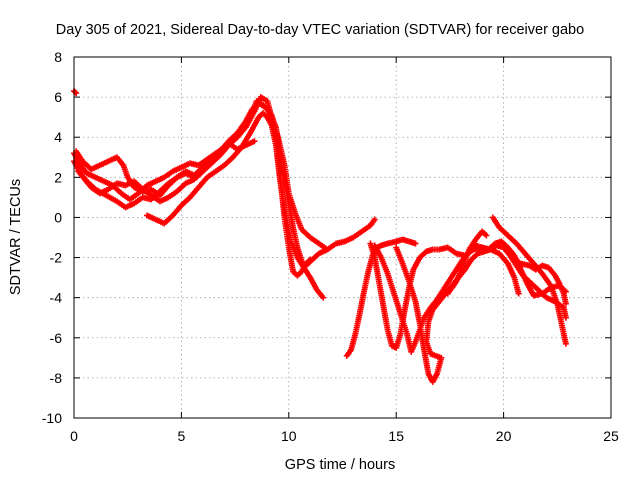  Describe the element at coordinates (58, 177) in the screenshot. I see `y-tick-label: 2` at that location.